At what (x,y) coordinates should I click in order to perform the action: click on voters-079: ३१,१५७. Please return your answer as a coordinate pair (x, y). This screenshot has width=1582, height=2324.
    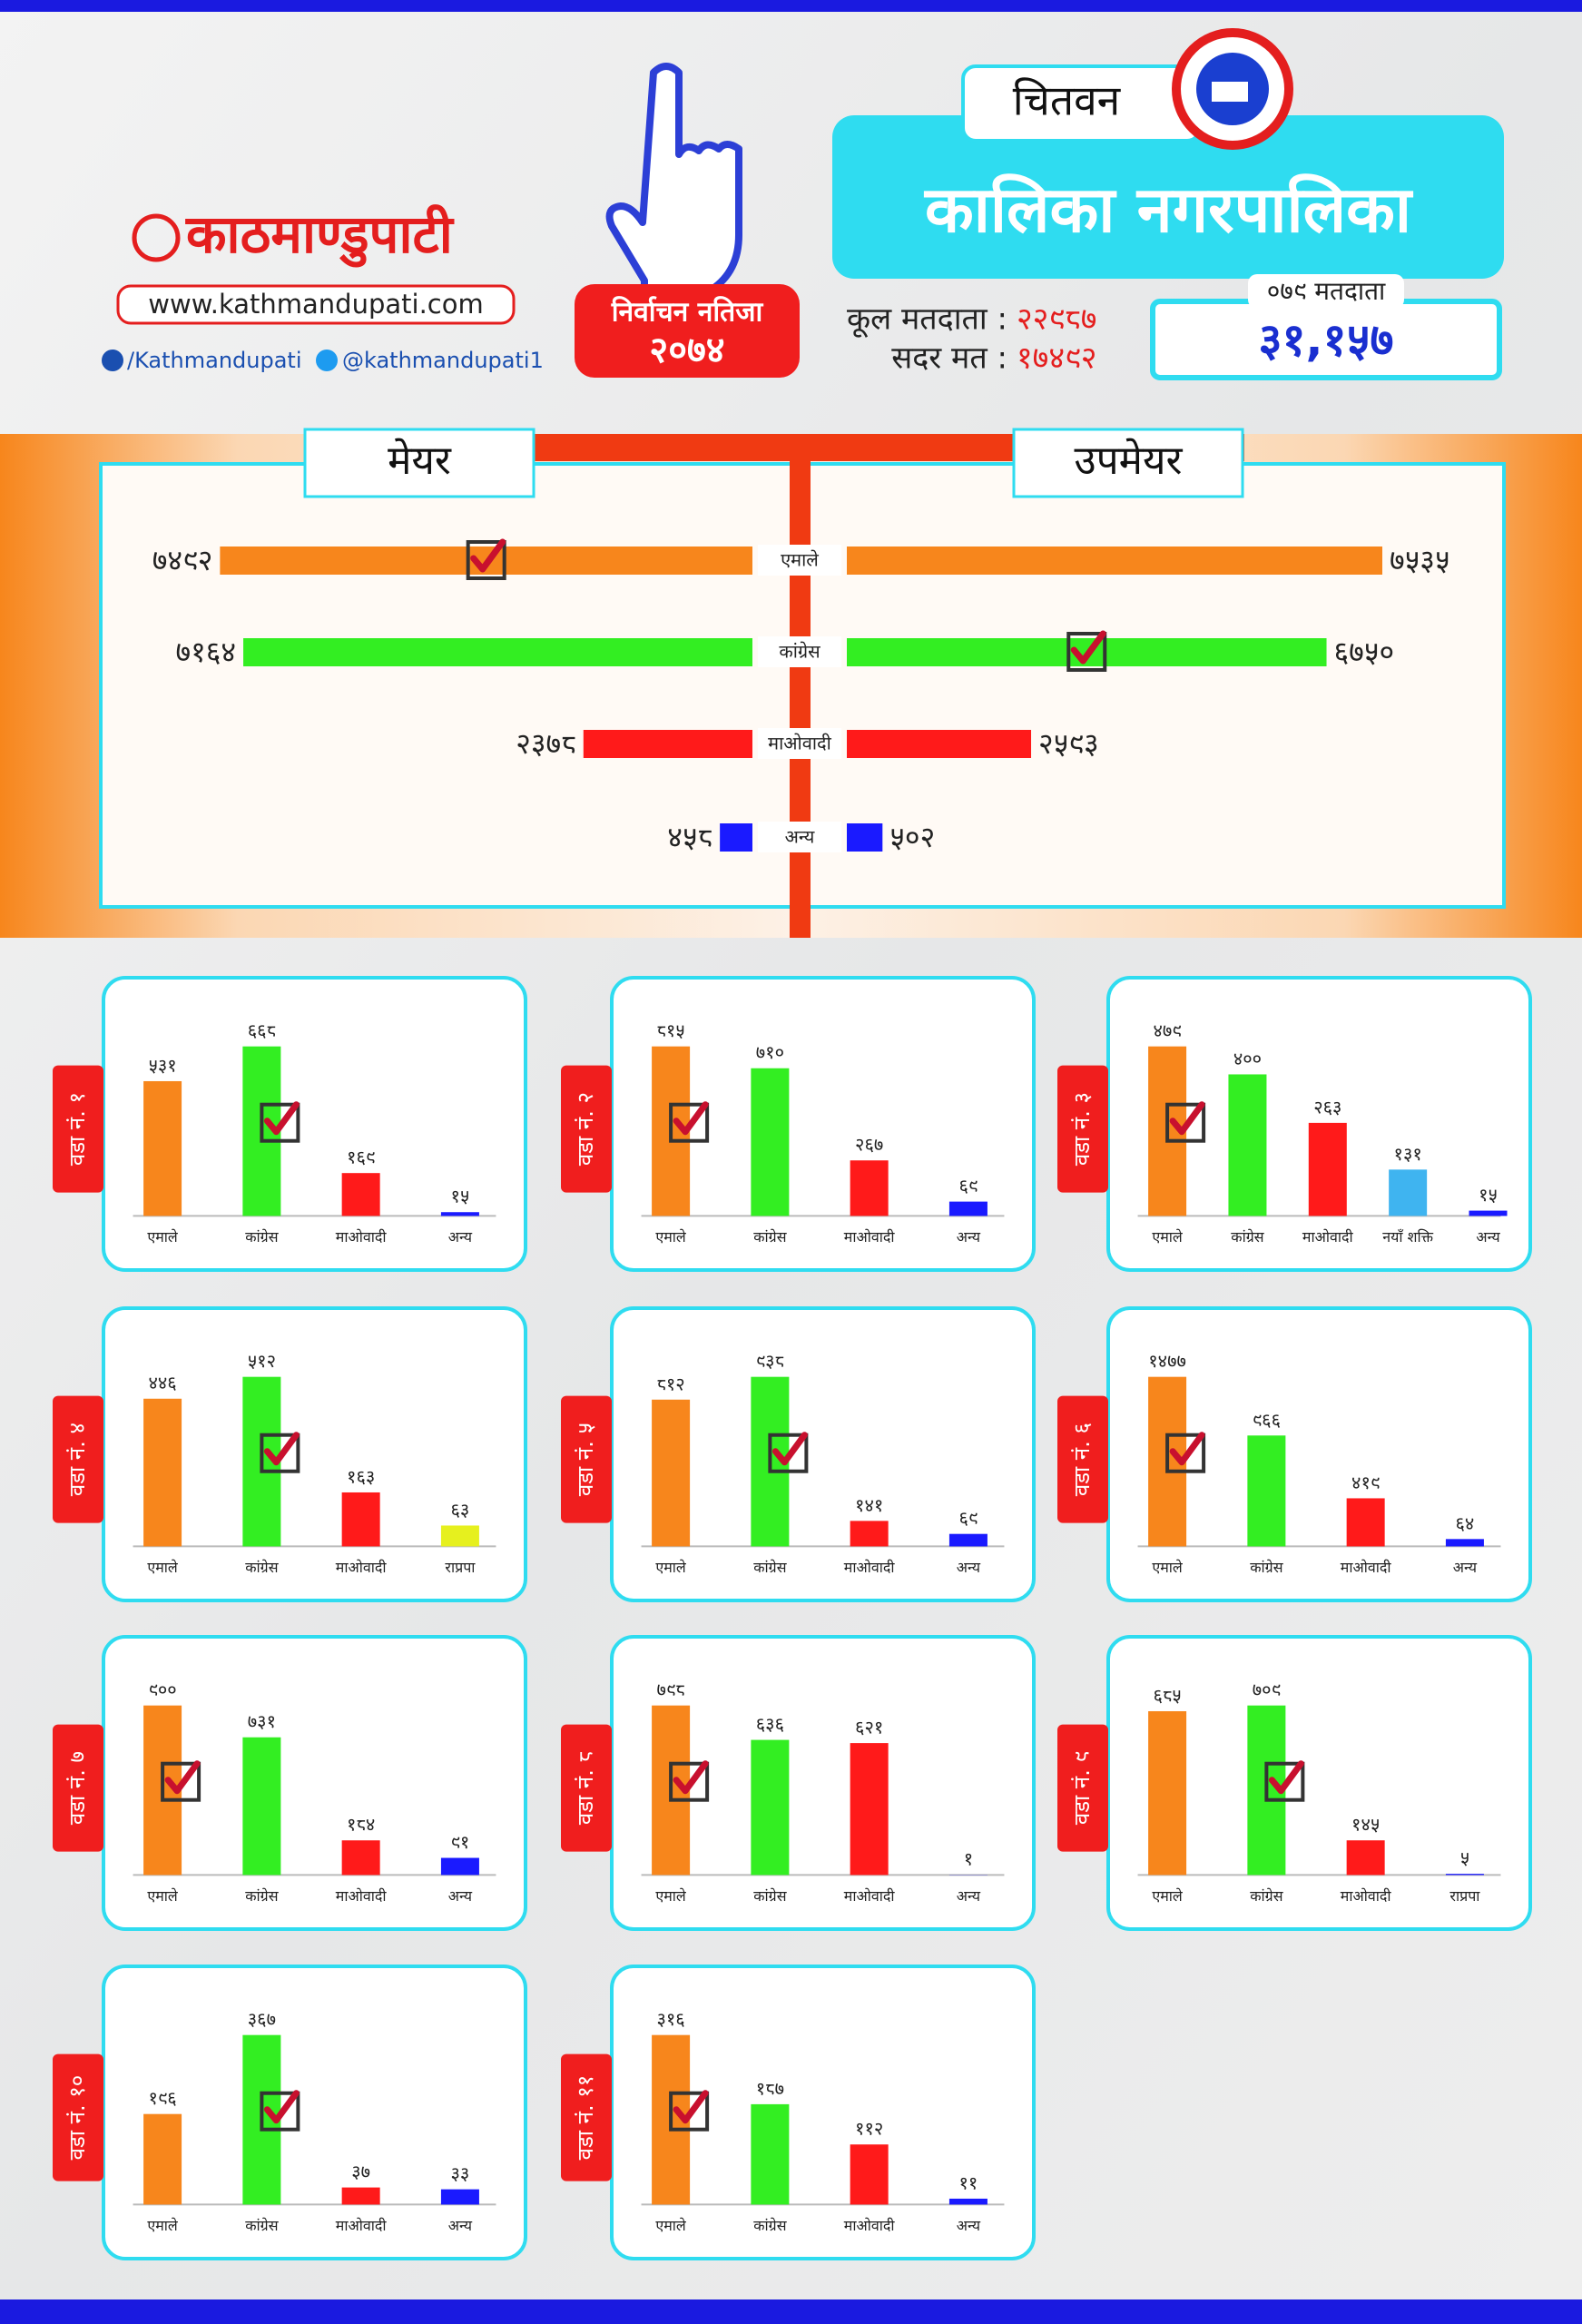
    Looking at the image, I should click on (1326, 340).